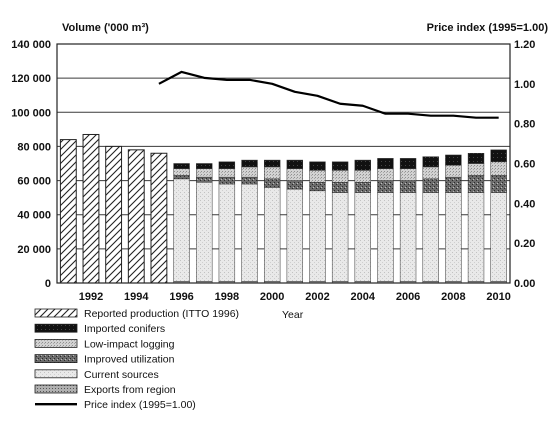 The image size is (551, 423). I want to click on bar-lowimpact-2002, so click(317, 176).